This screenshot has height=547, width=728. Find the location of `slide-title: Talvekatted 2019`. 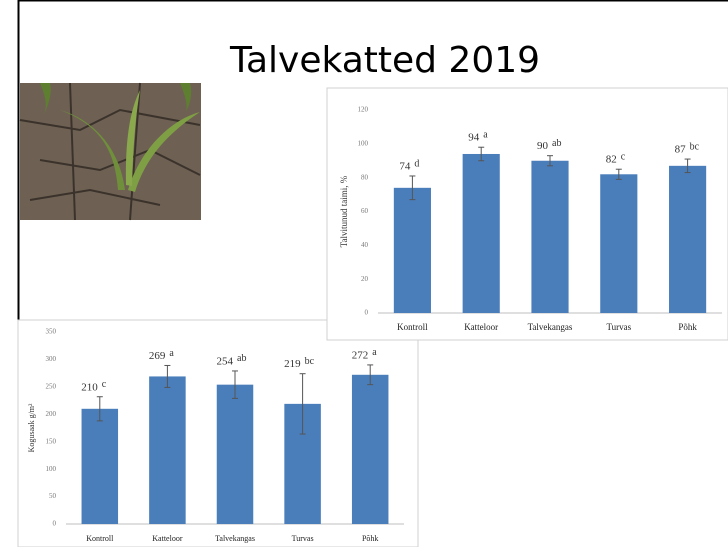

slide-title: Talvekatted 2019 is located at coordinates (384, 60).